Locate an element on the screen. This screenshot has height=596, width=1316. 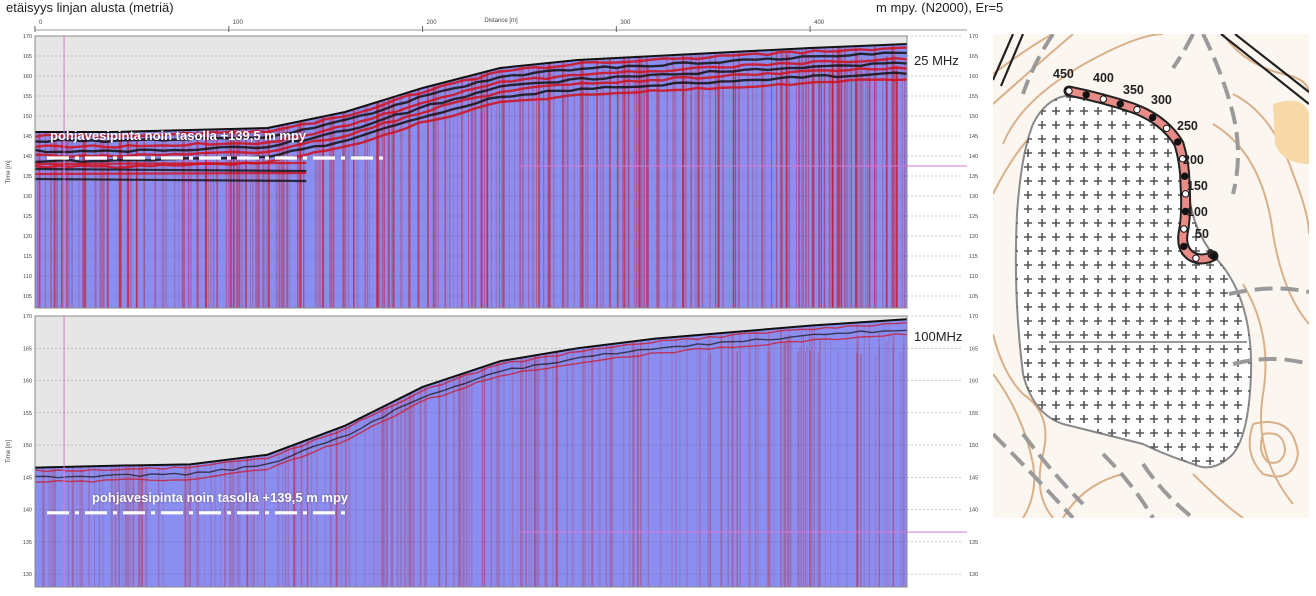
y-tick-label-left: 105 is located at coordinates (27, 297).